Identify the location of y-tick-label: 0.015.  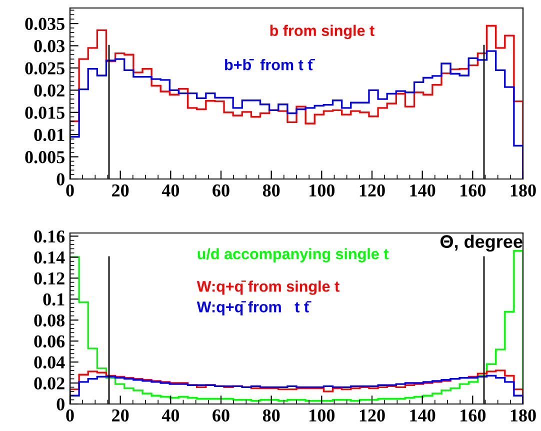
(44, 112).